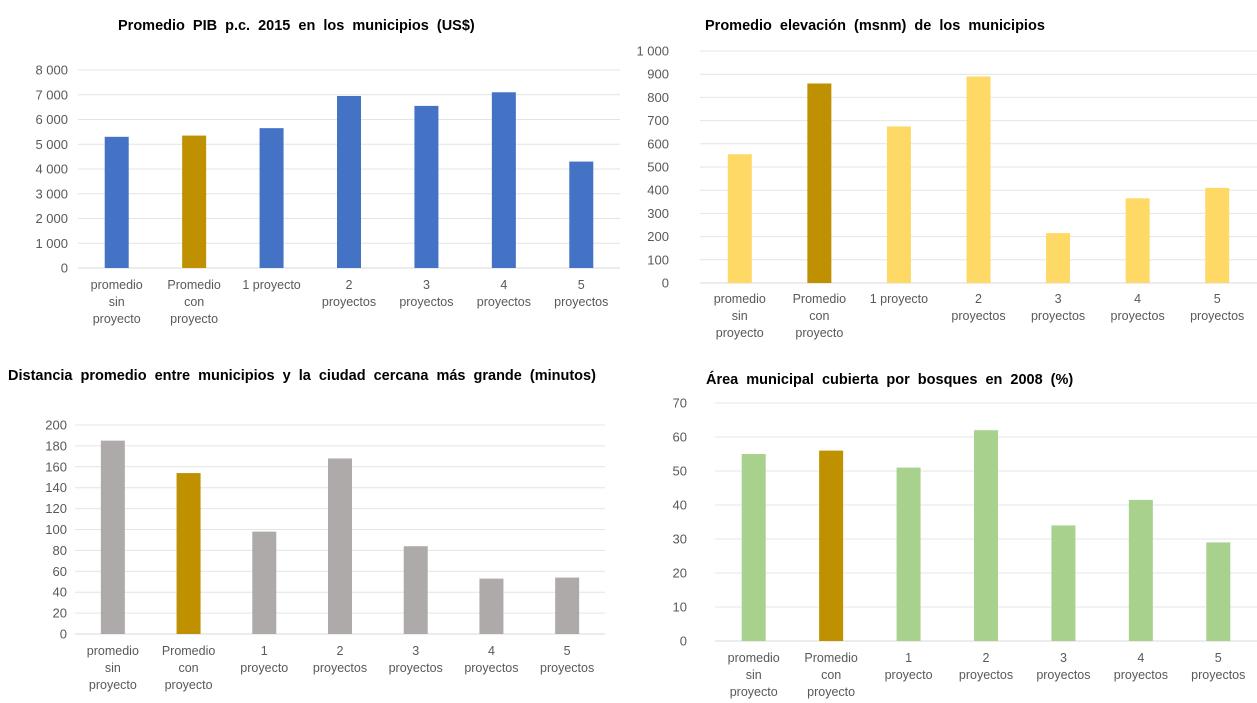  Describe the element at coordinates (264, 651) in the screenshot. I see `x-tick-label: 1` at that location.